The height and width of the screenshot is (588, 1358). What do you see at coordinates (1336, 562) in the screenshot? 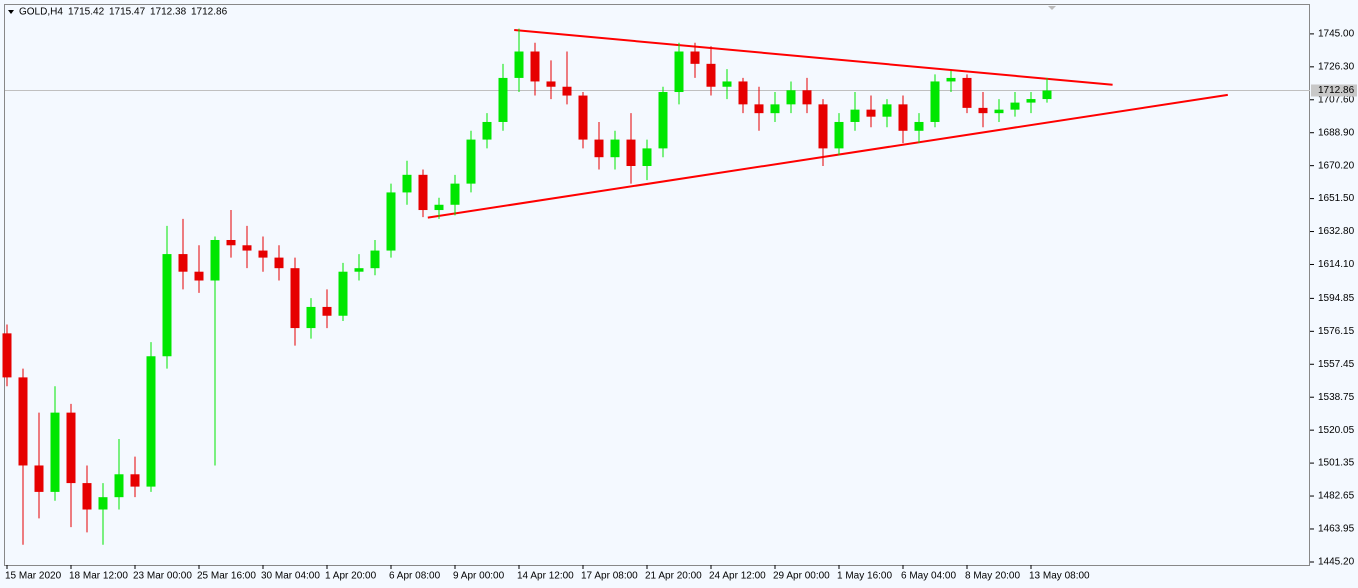
I see `y-tick-label: 1445.20` at bounding box center [1336, 562].